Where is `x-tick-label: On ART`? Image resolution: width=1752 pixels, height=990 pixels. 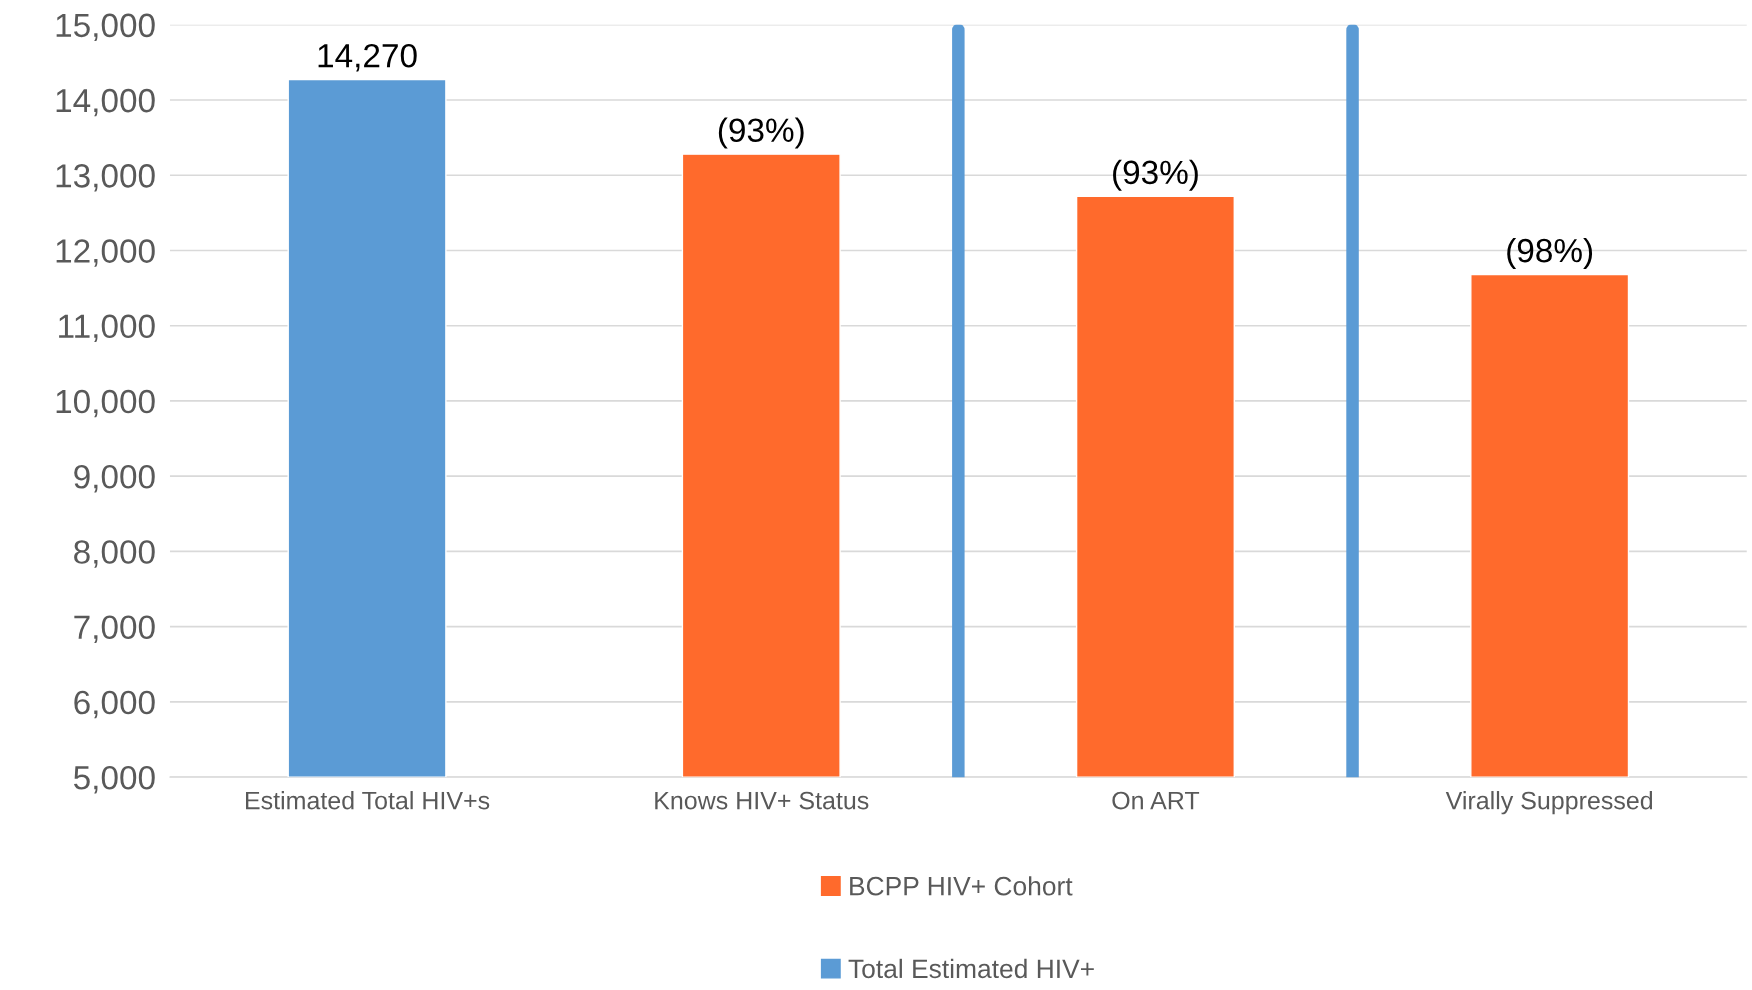
x-tick-label: On ART is located at coordinates (1156, 800).